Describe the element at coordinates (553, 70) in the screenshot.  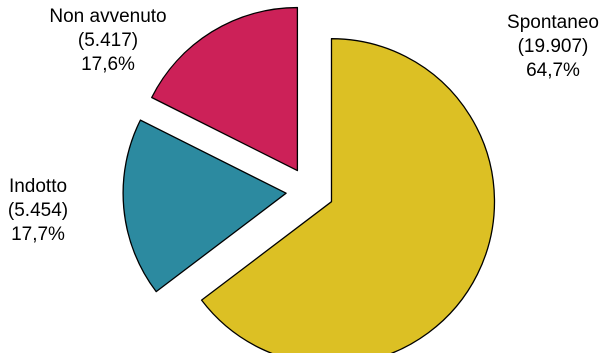
I see `slice-percent: 64,7%` at that location.